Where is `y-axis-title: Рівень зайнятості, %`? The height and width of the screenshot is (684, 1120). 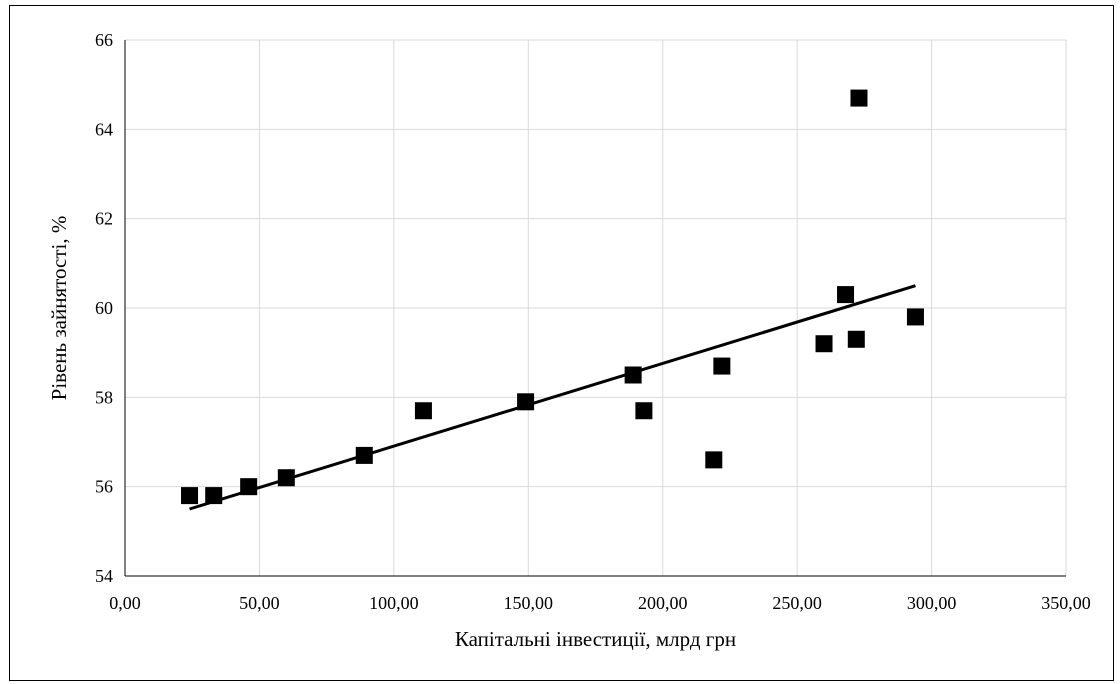 y-axis-title: Рівень зайнятості, % is located at coordinates (59, 308).